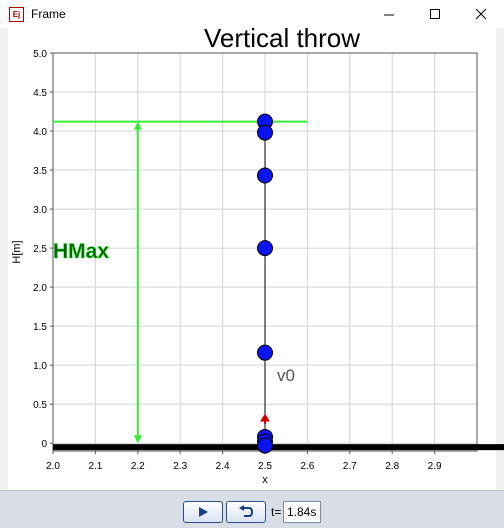  Describe the element at coordinates (137, 125) in the screenshot. I see `hmax-arrow-head-top` at that location.